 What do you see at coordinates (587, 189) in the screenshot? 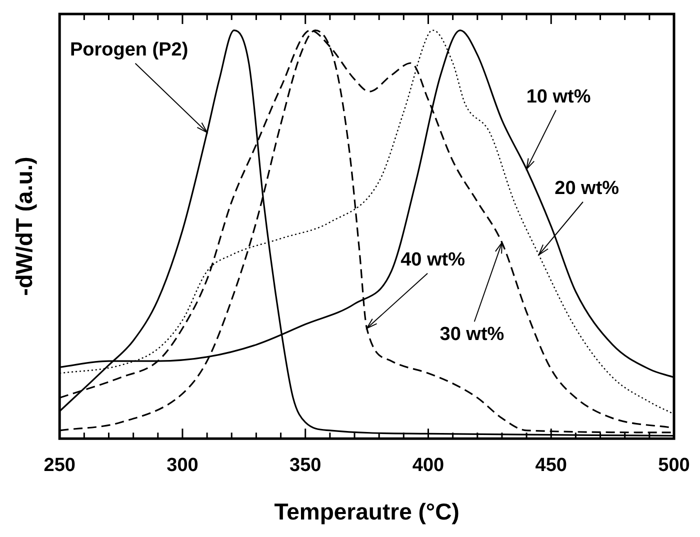
I see `annotation: 20 wt%` at bounding box center [587, 189].